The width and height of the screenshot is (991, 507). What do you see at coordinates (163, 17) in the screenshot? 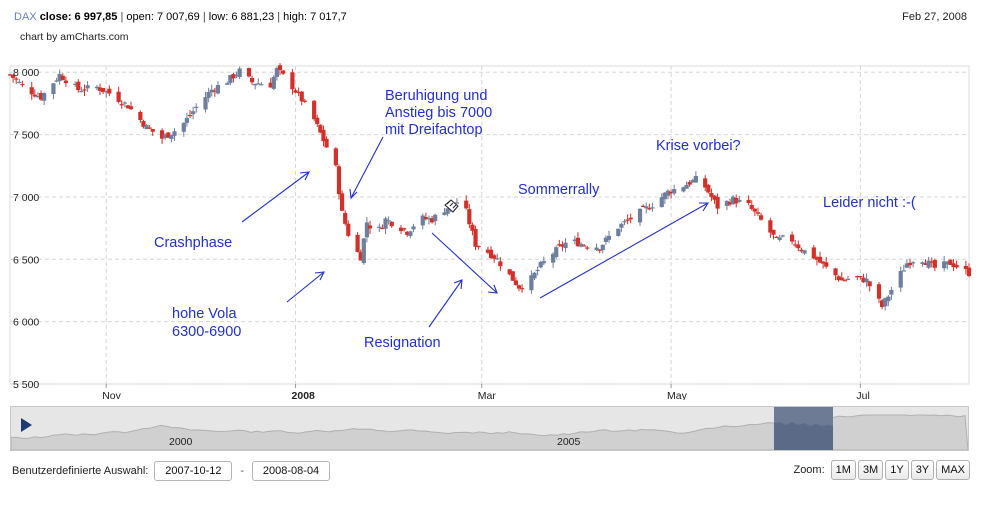
I see `open-value: open: 7 007,69` at bounding box center [163, 17].